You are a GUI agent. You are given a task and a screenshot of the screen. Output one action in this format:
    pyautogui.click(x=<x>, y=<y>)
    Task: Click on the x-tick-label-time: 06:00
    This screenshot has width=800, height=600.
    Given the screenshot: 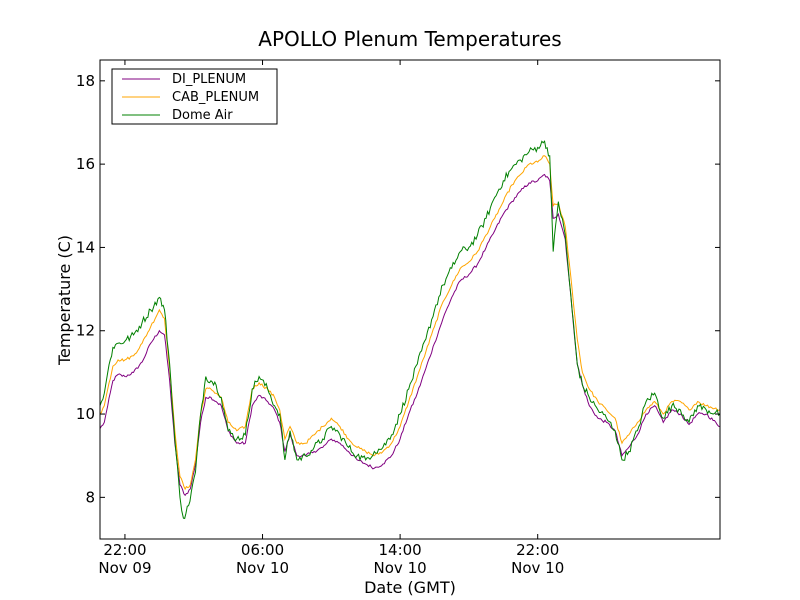 What is the action you would take?
    pyautogui.click(x=262, y=550)
    